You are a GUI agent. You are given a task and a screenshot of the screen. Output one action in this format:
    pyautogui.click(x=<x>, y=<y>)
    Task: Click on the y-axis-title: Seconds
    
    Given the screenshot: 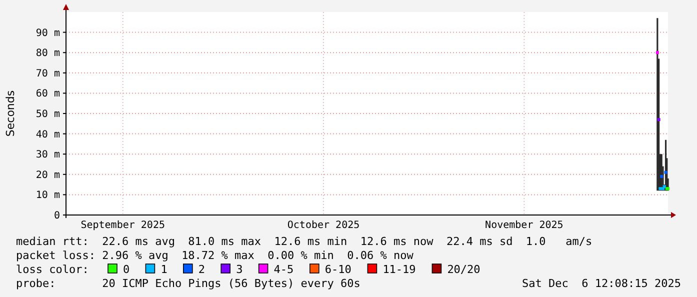 What is the action you would take?
    pyautogui.click(x=10, y=113)
    